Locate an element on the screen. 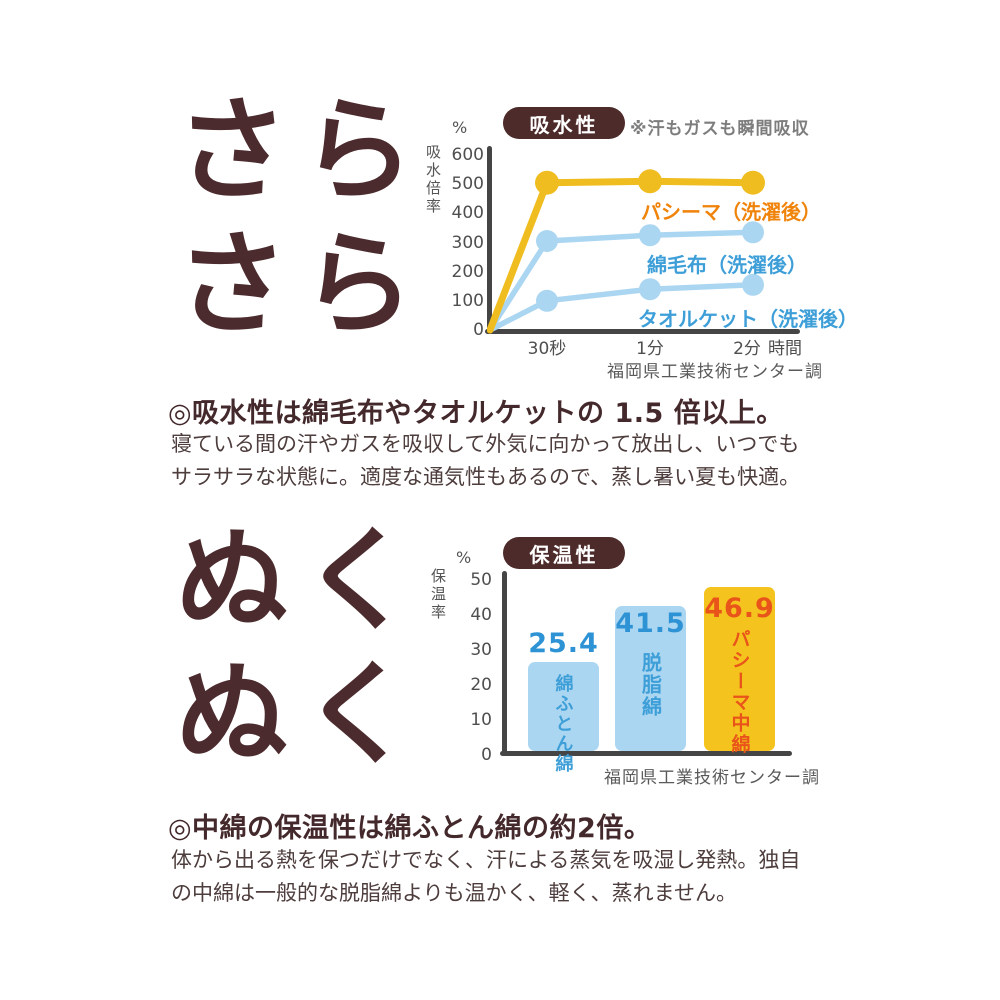  warmth-body-line2: の中綿は一般的な脱脂綿よりも温かく、軽く、蒸れません。 is located at coordinates (454, 893).